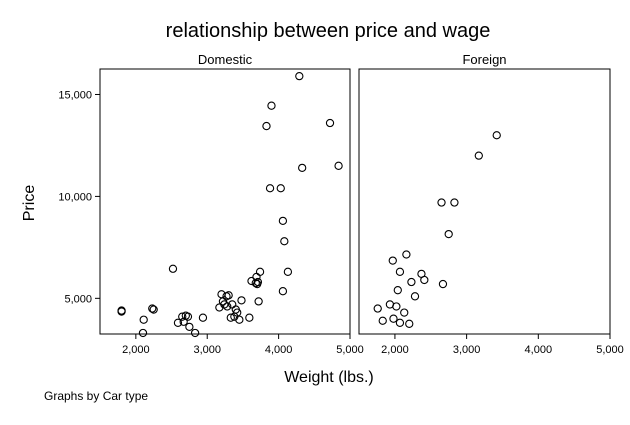  Describe the element at coordinates (29, 203) in the screenshot. I see `y-axis-label: Price` at that location.